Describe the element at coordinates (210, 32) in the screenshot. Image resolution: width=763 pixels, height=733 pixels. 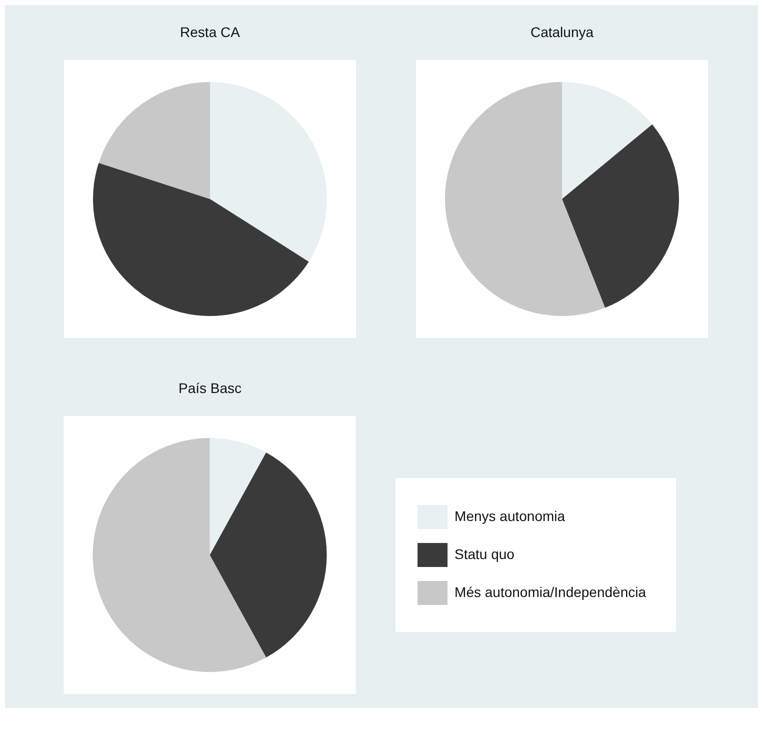
I see `chart-title: Resta CA` at that location.